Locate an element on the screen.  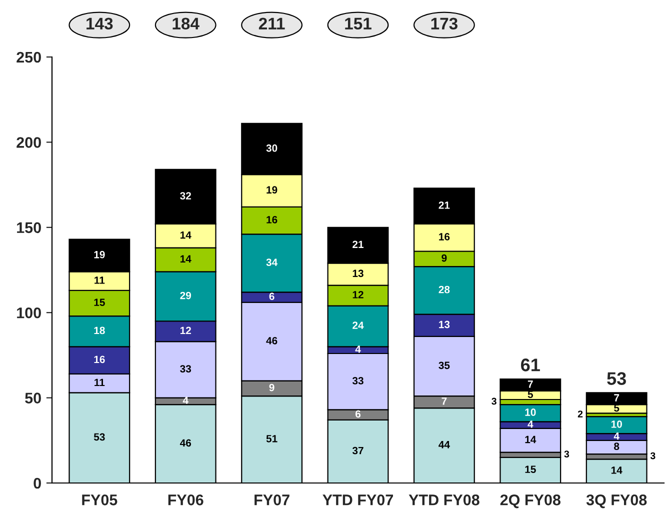
data-label: 24 is located at coordinates (358, 325).